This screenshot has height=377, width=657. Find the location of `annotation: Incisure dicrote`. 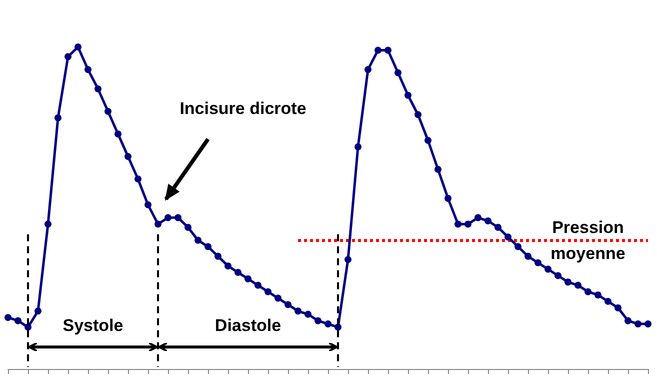

annotation: Incisure dicrote is located at coordinates (243, 108).